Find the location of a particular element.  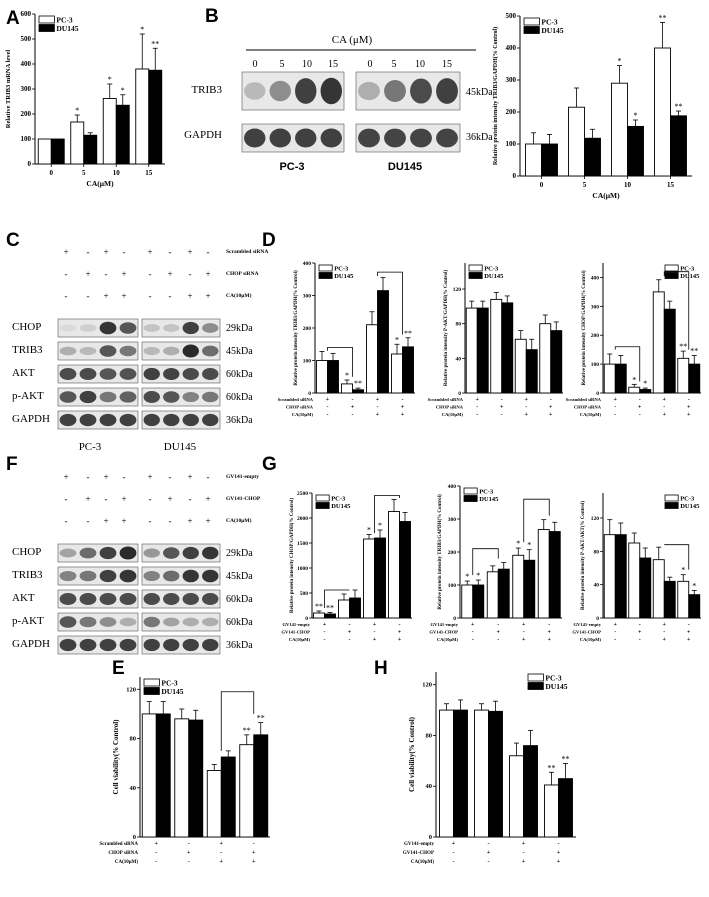

condition-label: CA(10μM) is located at coordinates (303, 414).